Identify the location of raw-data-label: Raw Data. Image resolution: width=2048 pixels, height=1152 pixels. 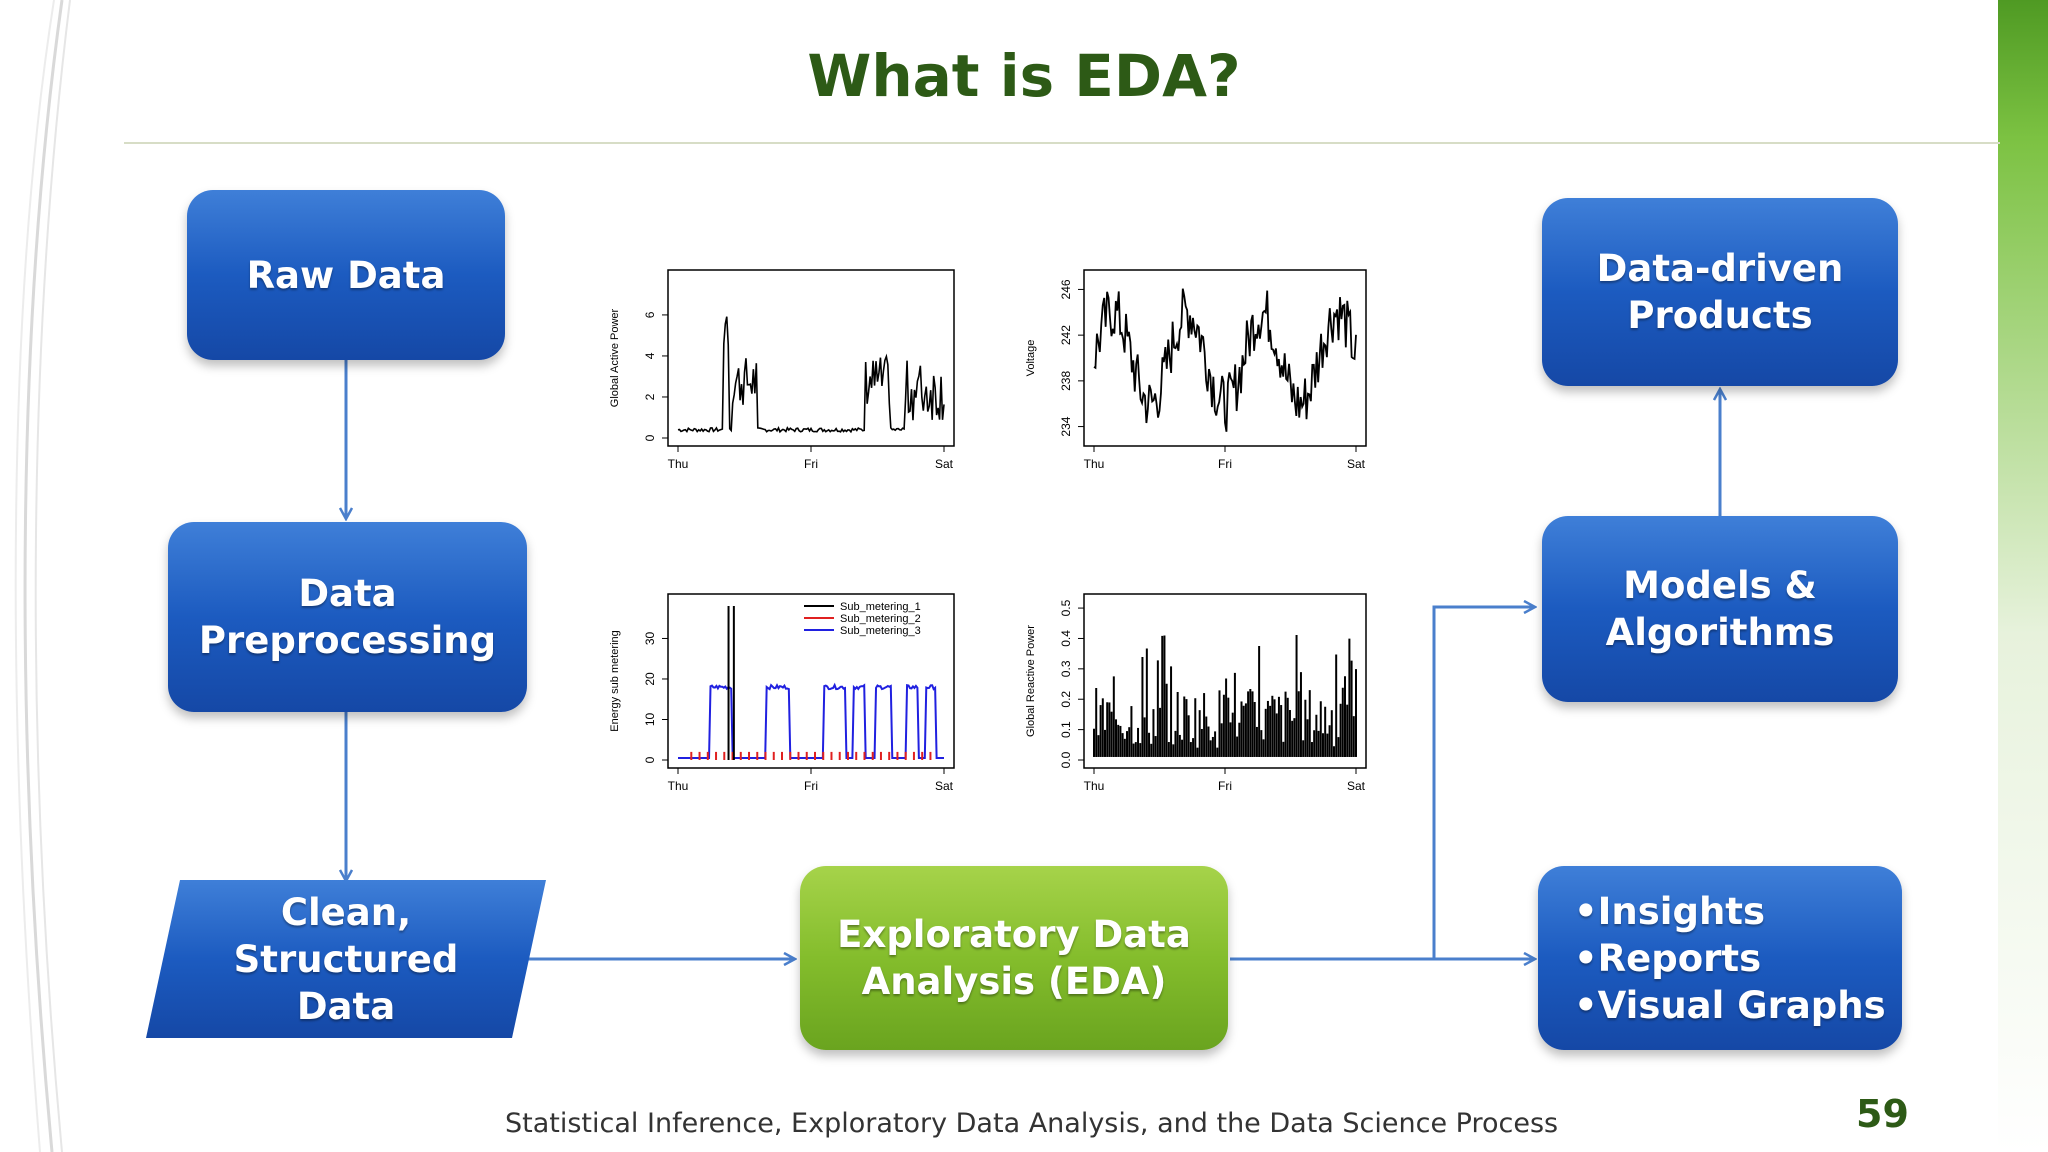
(346, 275).